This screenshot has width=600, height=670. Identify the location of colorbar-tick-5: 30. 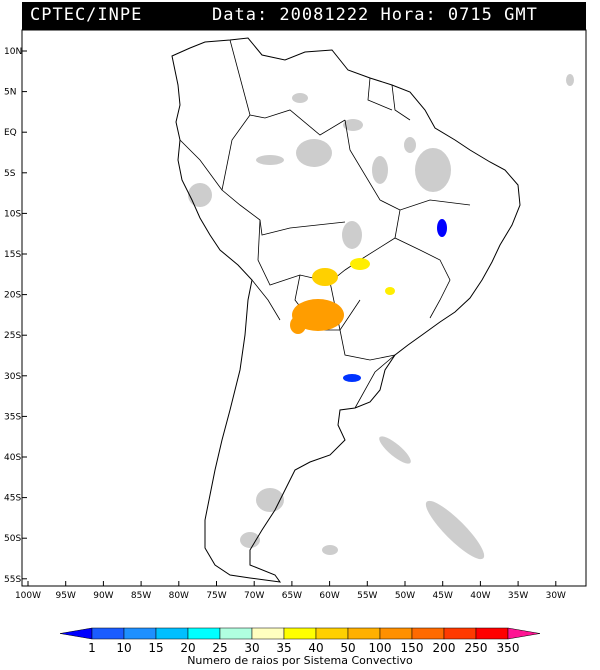
(251, 647).